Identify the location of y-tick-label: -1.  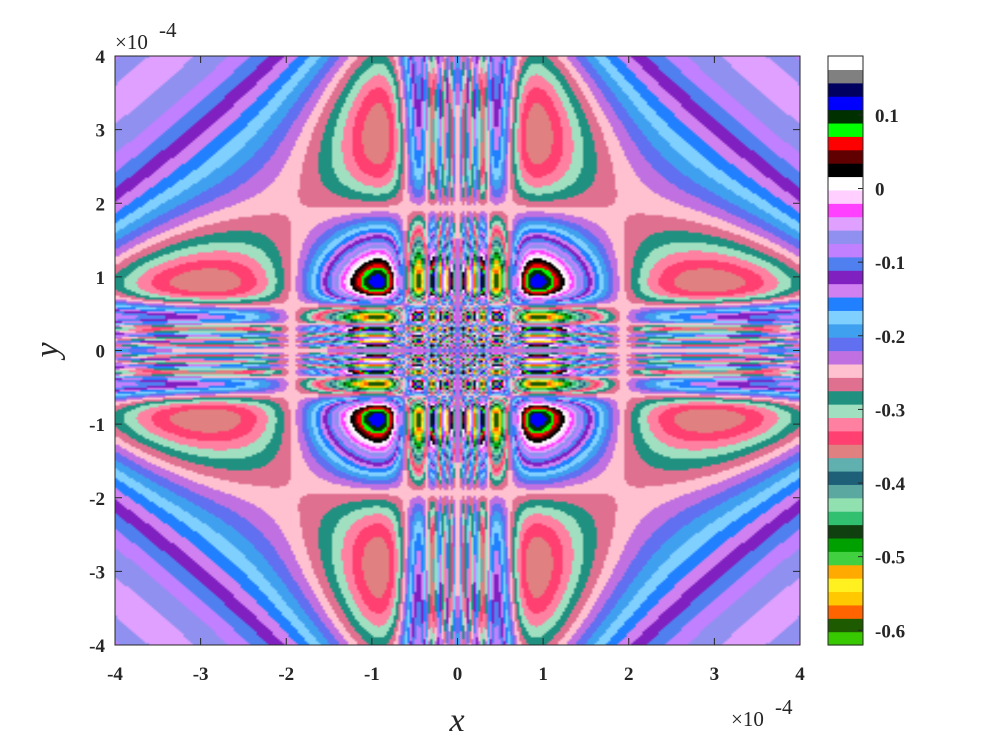
(97, 425).